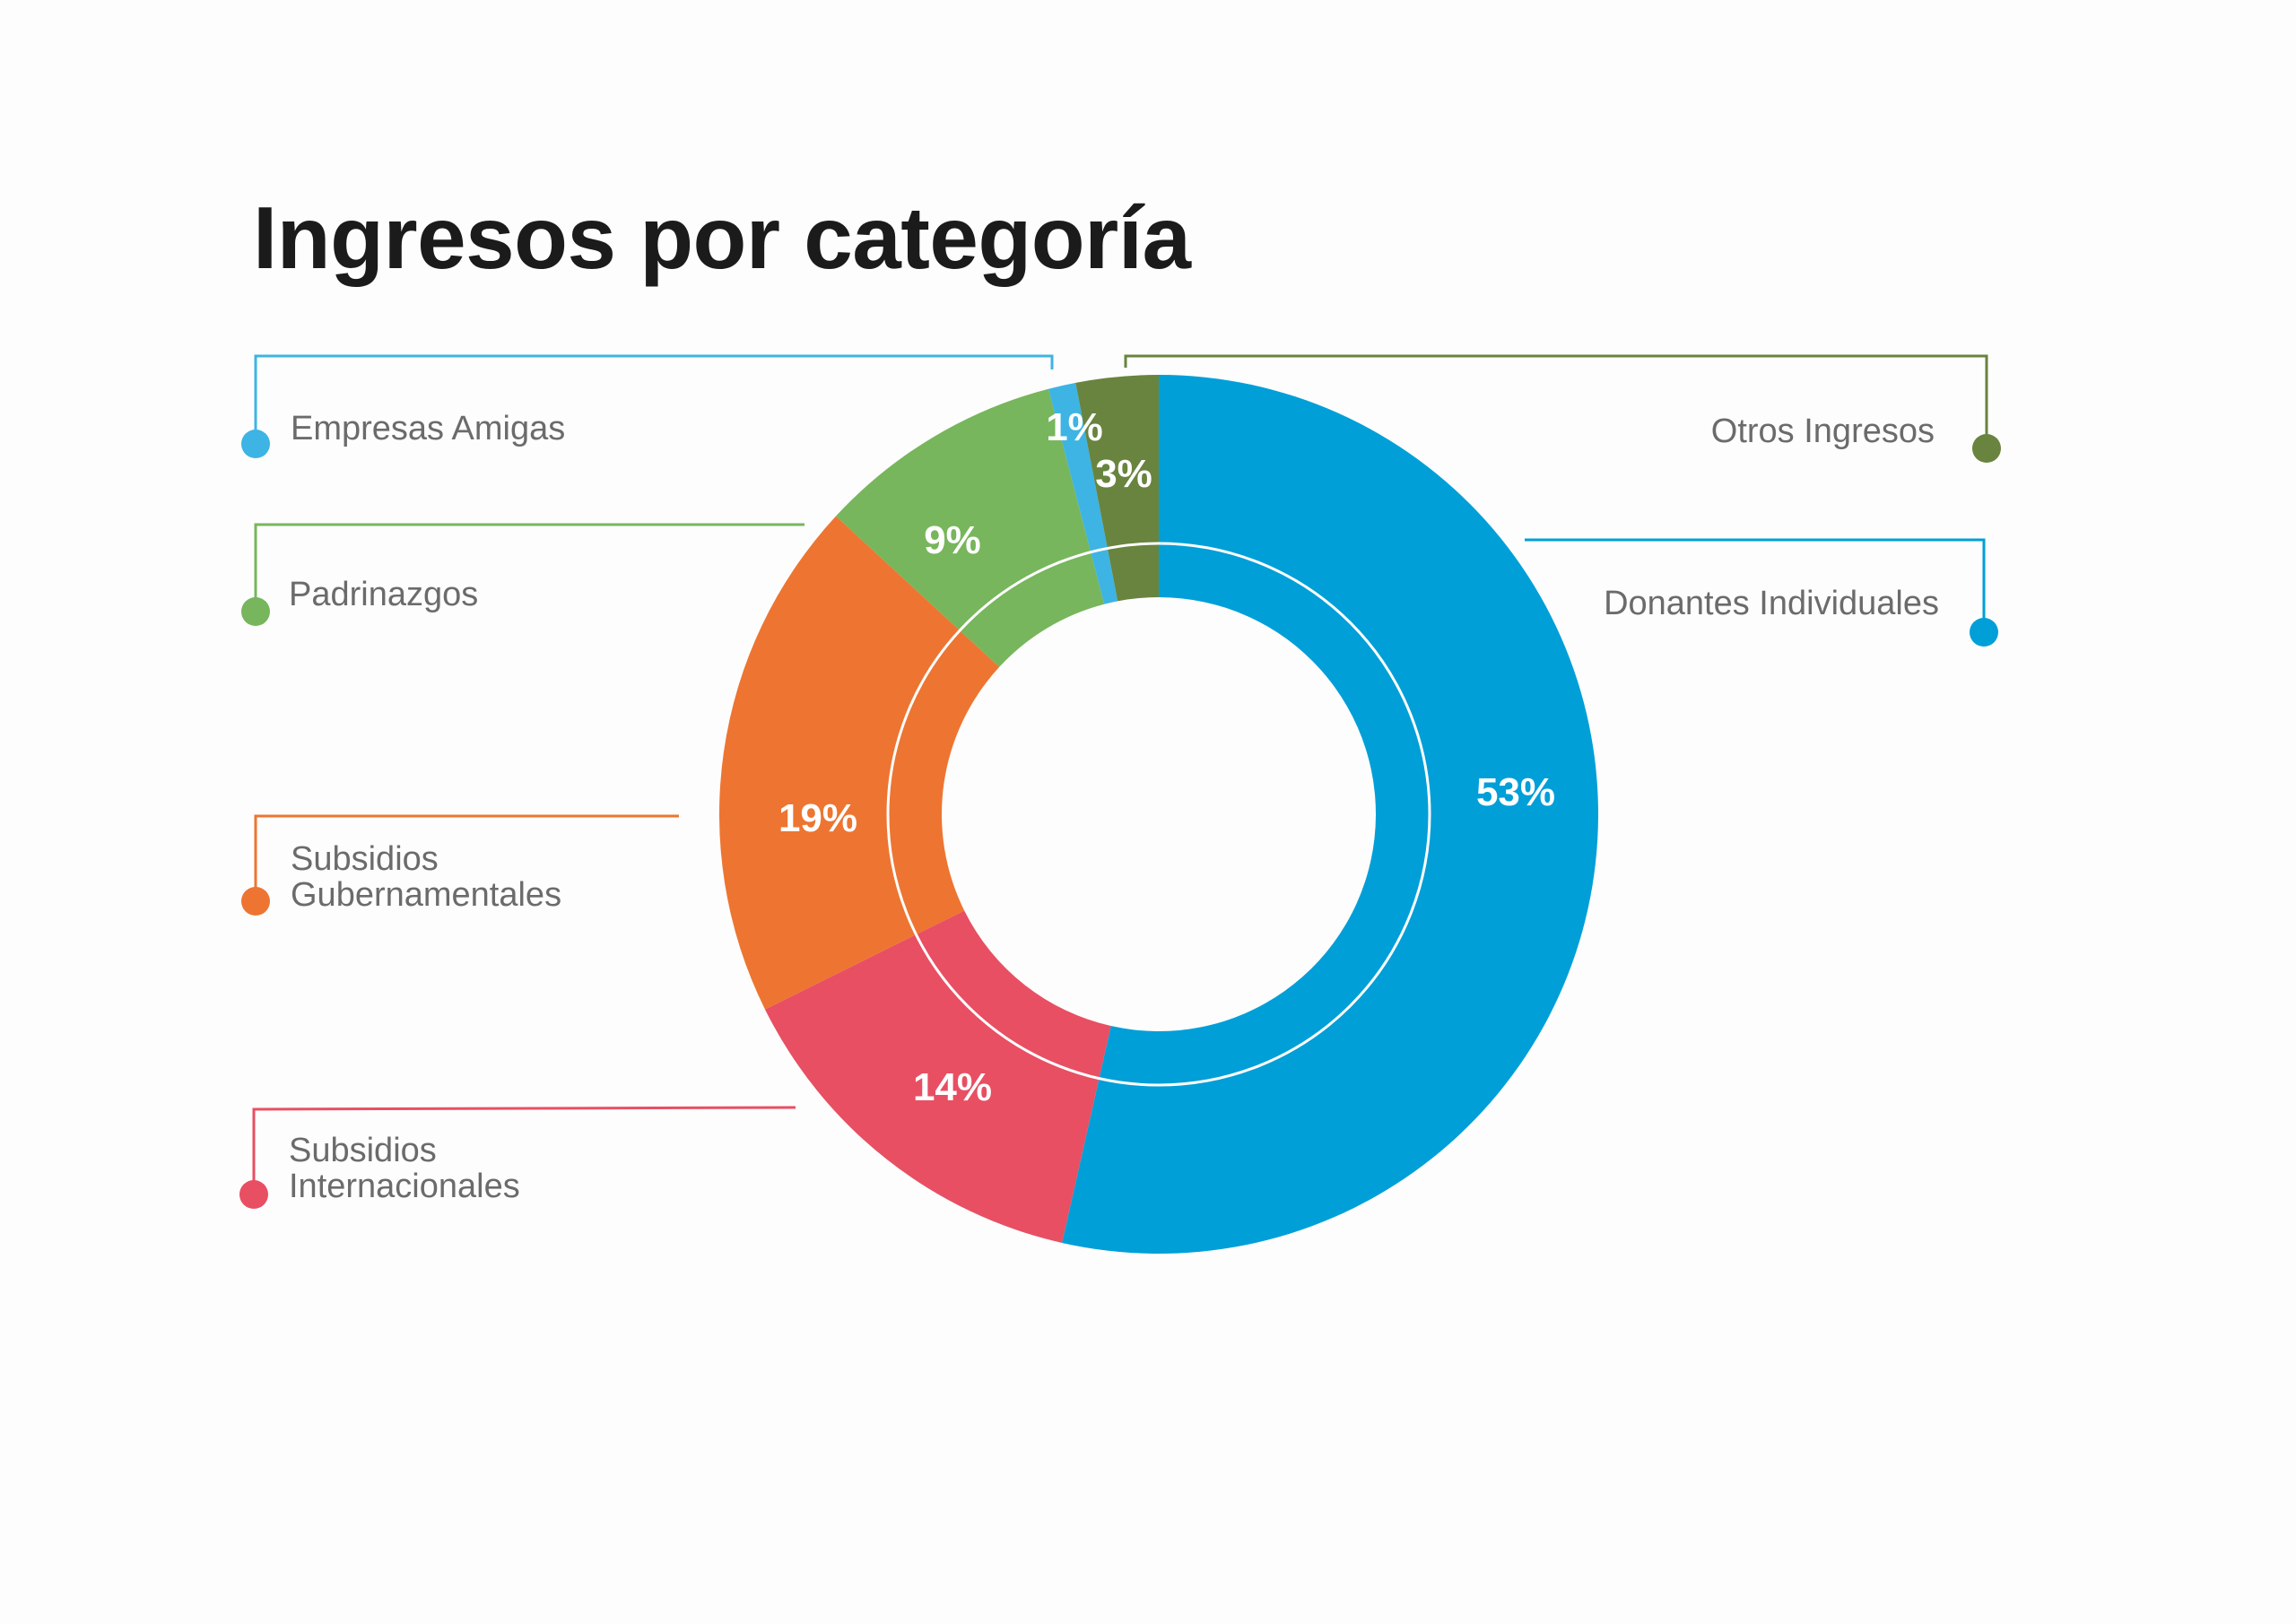 Image resolution: width=2296 pixels, height=1624 pixels. Describe the element at coordinates (383, 594) in the screenshot. I see `legend-label-padrinazgos: Padrinazgos` at that location.